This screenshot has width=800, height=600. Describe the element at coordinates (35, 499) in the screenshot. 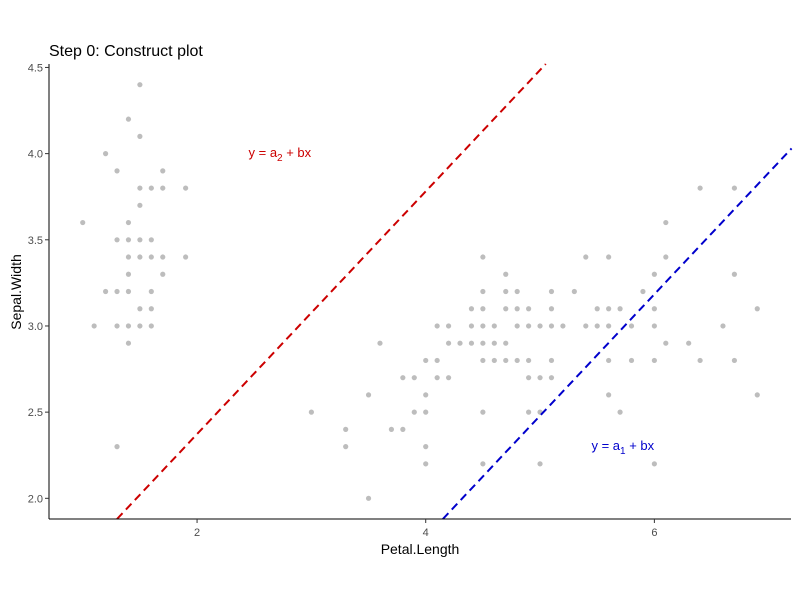

I see `y-tick-label: 2.0` at that location.